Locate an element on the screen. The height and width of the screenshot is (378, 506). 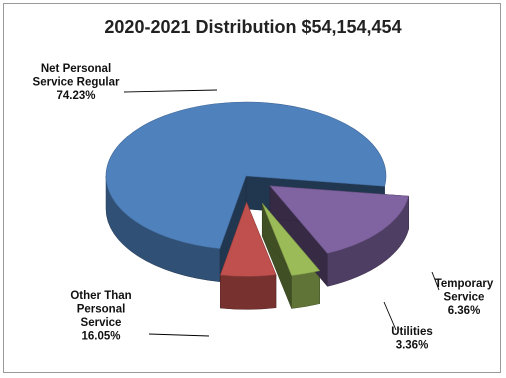
temporary-service-label: Temporary Service 6.36% is located at coordinates (464, 297).